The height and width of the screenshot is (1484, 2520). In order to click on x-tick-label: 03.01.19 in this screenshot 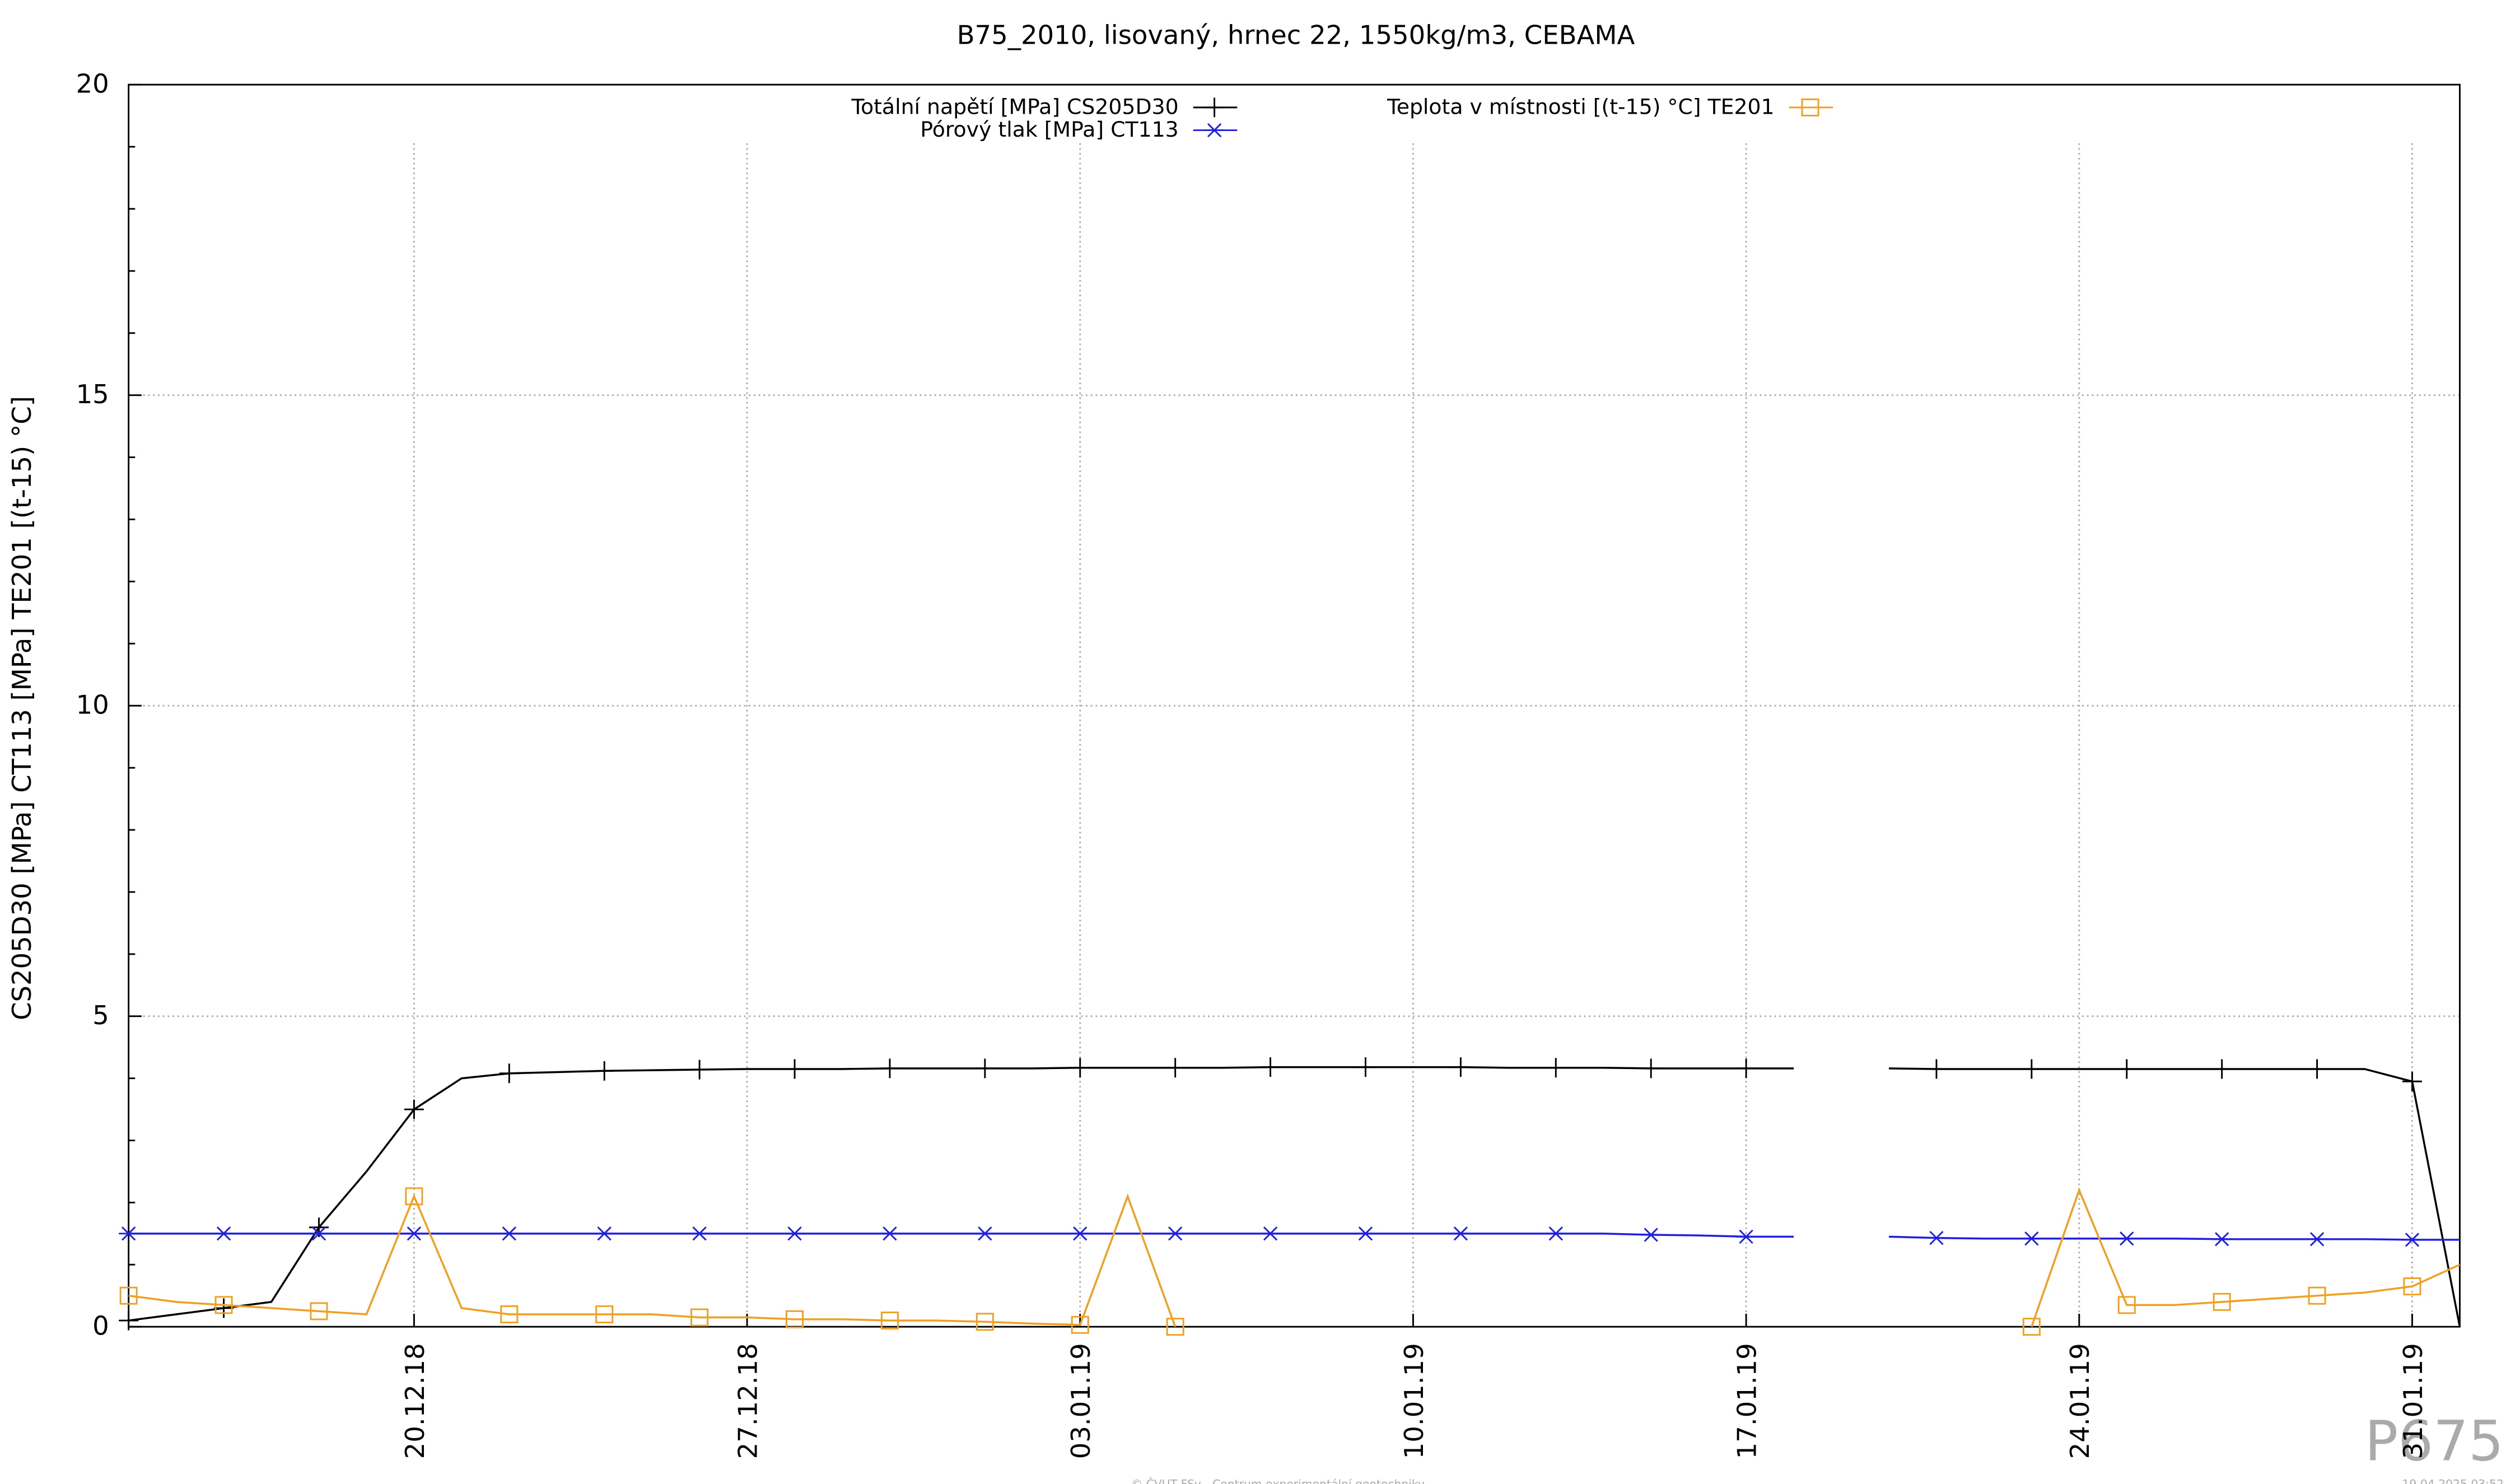, I will do `click(1081, 1401)`.